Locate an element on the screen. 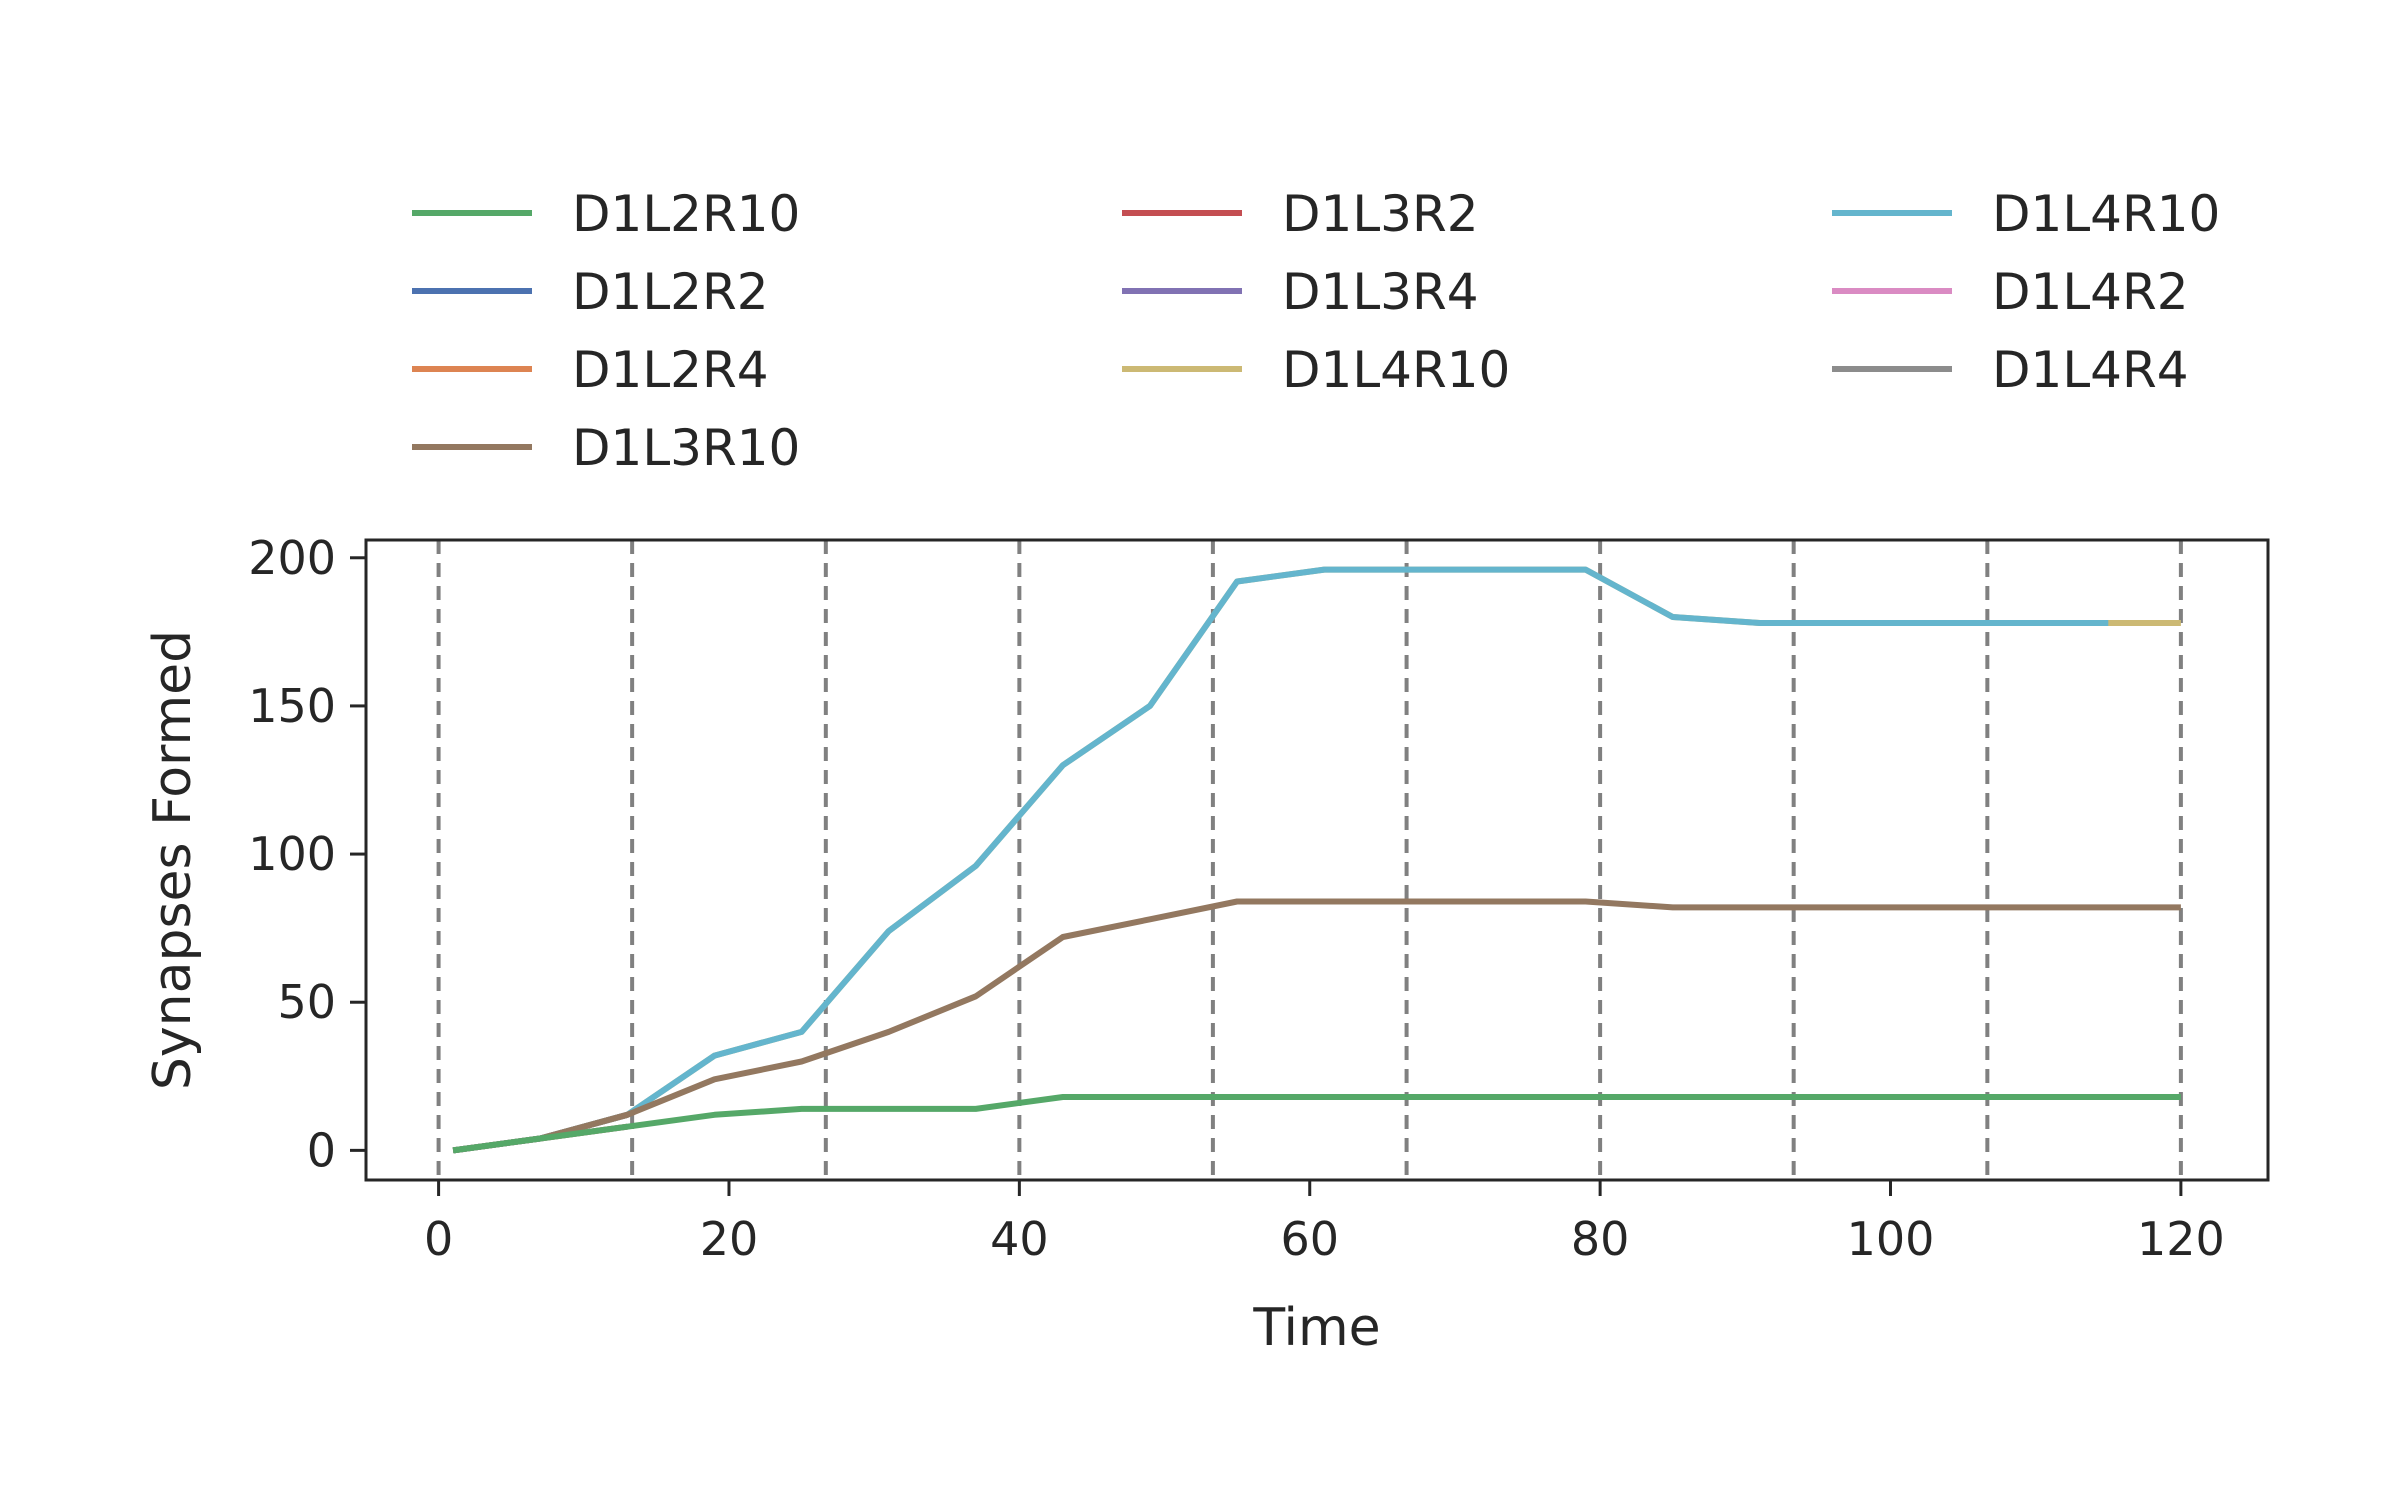 This screenshot has width=2400, height=1500. legend-label: D1L3R10 is located at coordinates (686, 448).